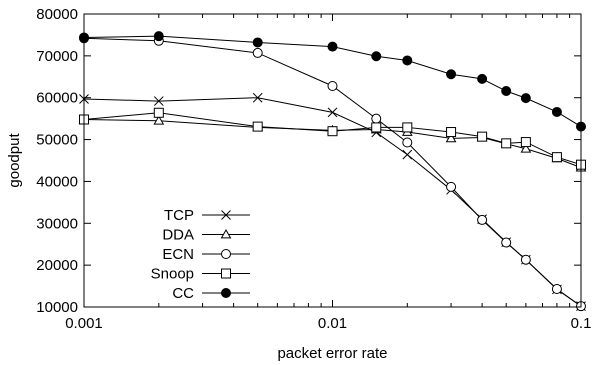 The image size is (593, 365). What do you see at coordinates (207, 215) in the screenshot?
I see `legend-item-tcp: TCP` at bounding box center [207, 215].